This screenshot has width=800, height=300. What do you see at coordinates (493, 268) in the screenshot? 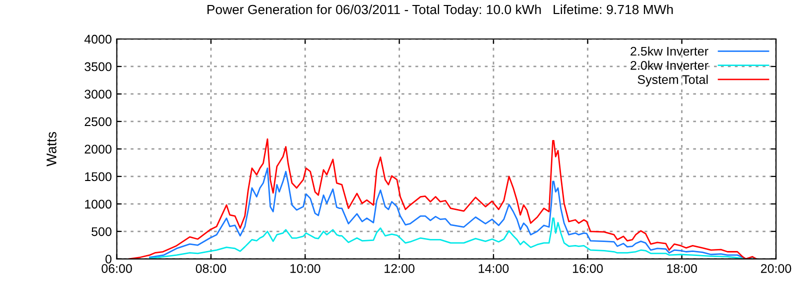
I see `x-tick-label: 14:00` at bounding box center [493, 268].